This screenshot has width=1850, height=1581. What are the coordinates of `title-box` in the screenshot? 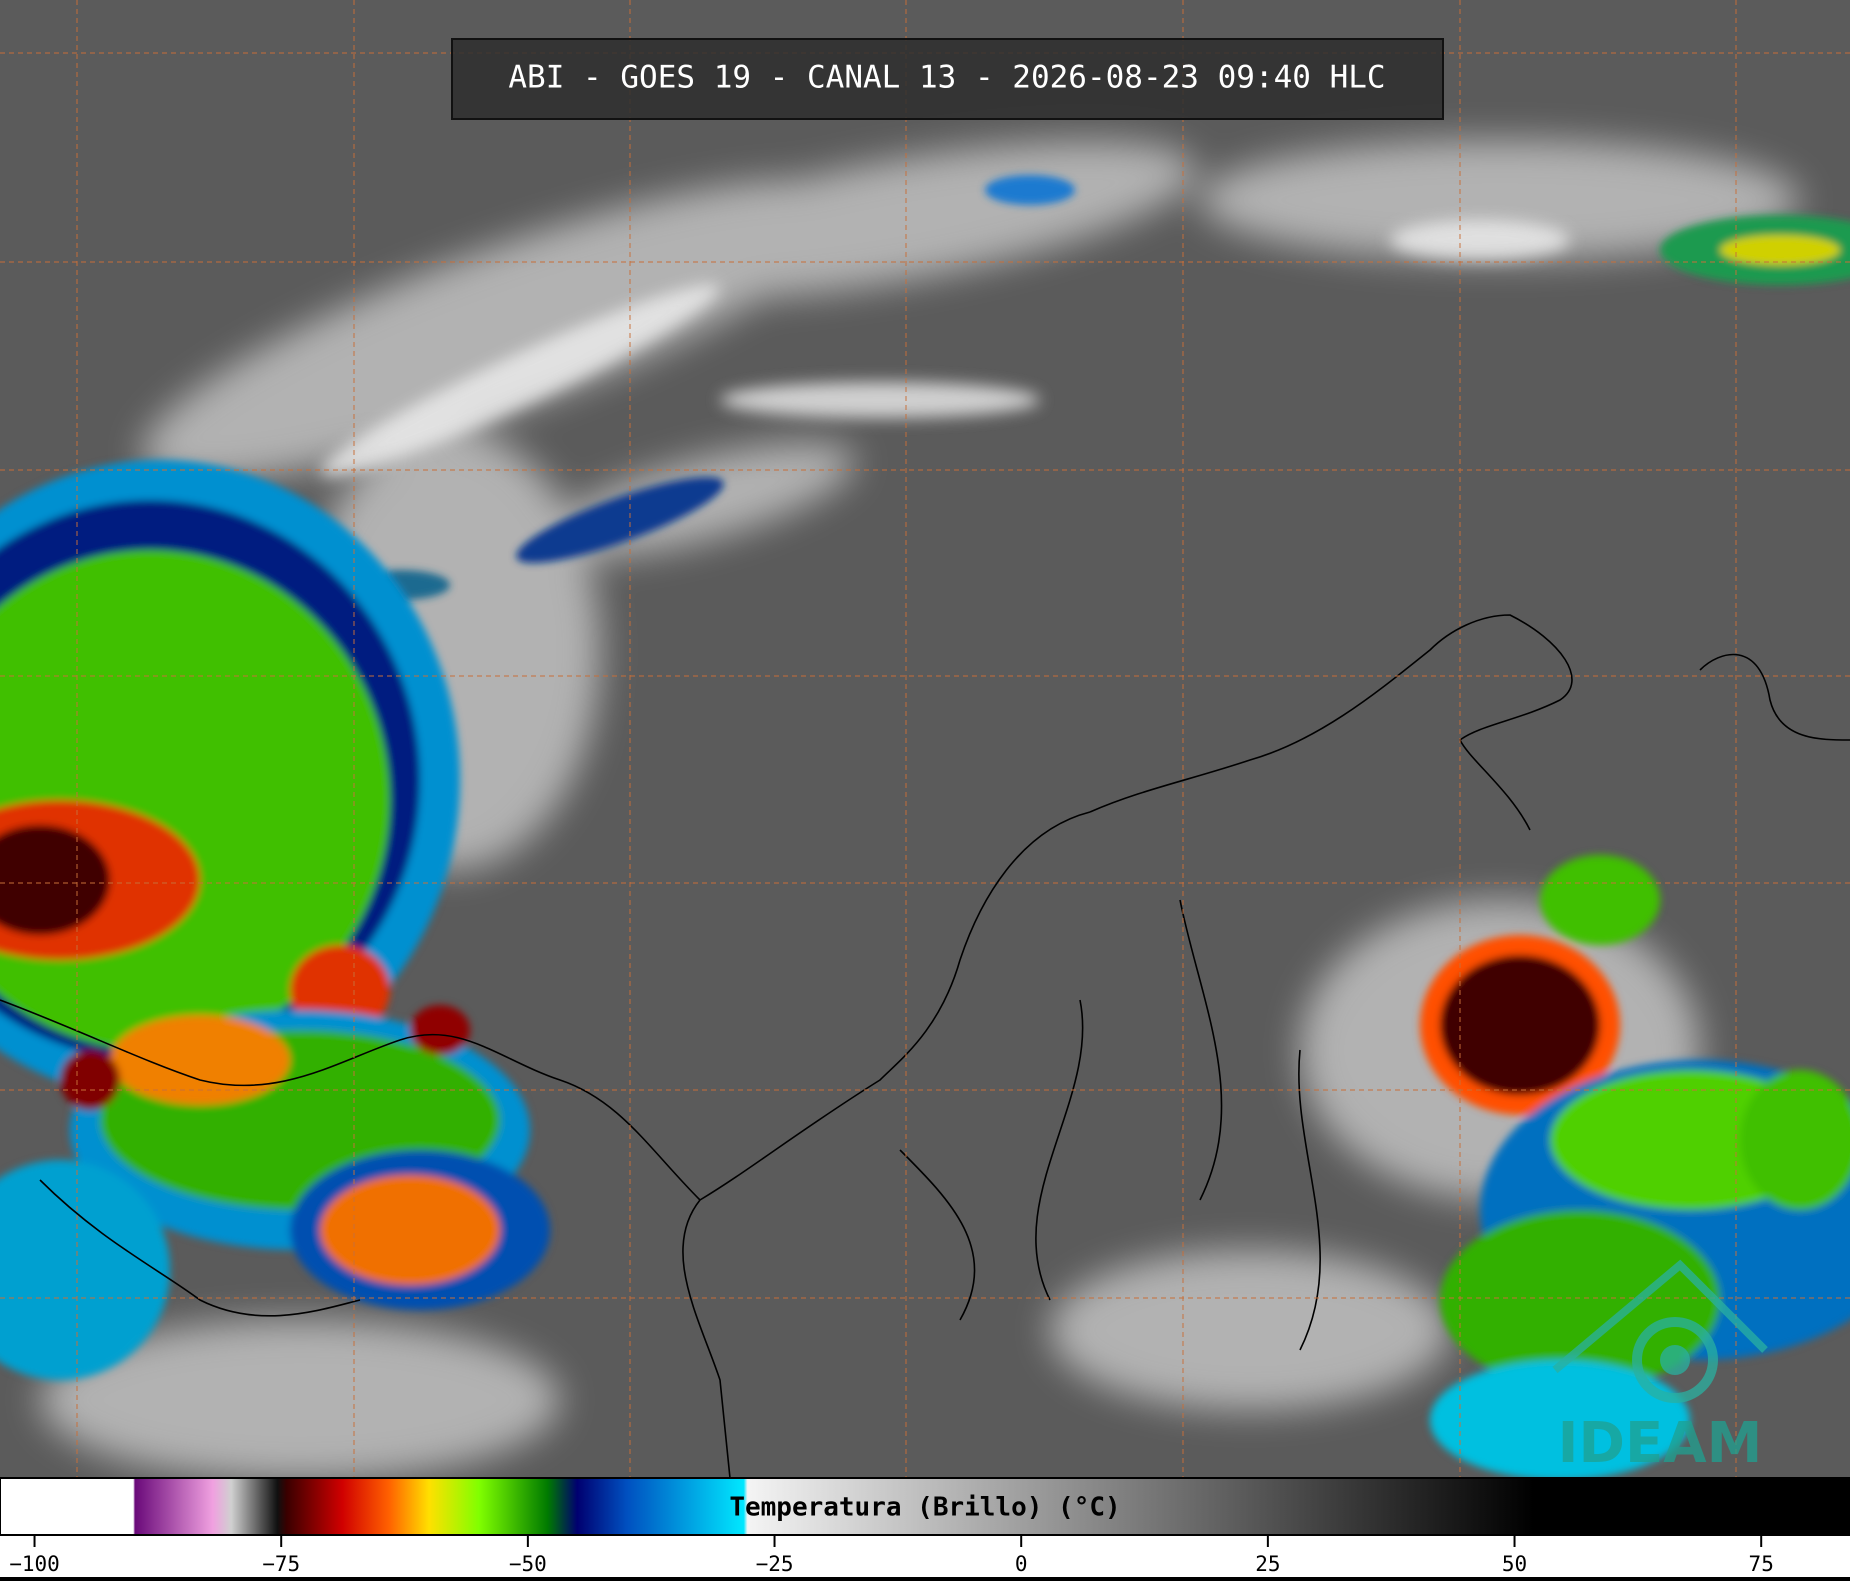 It's located at (947, 79).